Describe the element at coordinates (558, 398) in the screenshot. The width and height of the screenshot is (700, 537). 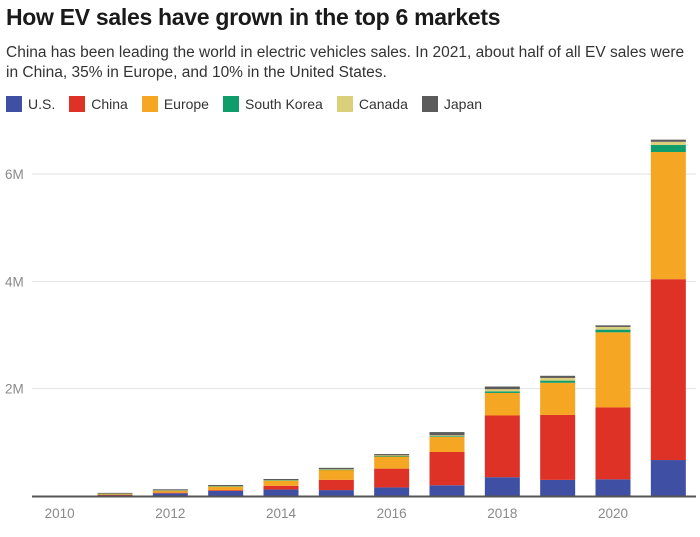
I see `bar-segment-europe-2019` at that location.